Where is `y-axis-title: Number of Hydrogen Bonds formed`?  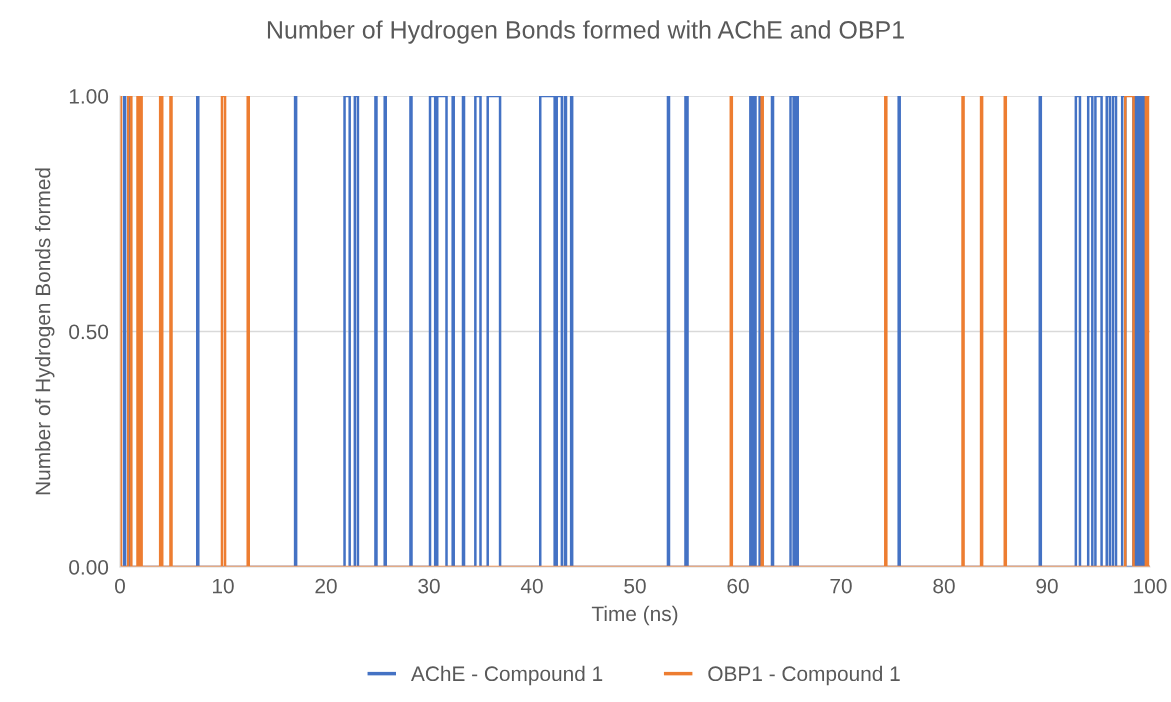 y-axis-title: Number of Hydrogen Bonds formed is located at coordinates (45, 331).